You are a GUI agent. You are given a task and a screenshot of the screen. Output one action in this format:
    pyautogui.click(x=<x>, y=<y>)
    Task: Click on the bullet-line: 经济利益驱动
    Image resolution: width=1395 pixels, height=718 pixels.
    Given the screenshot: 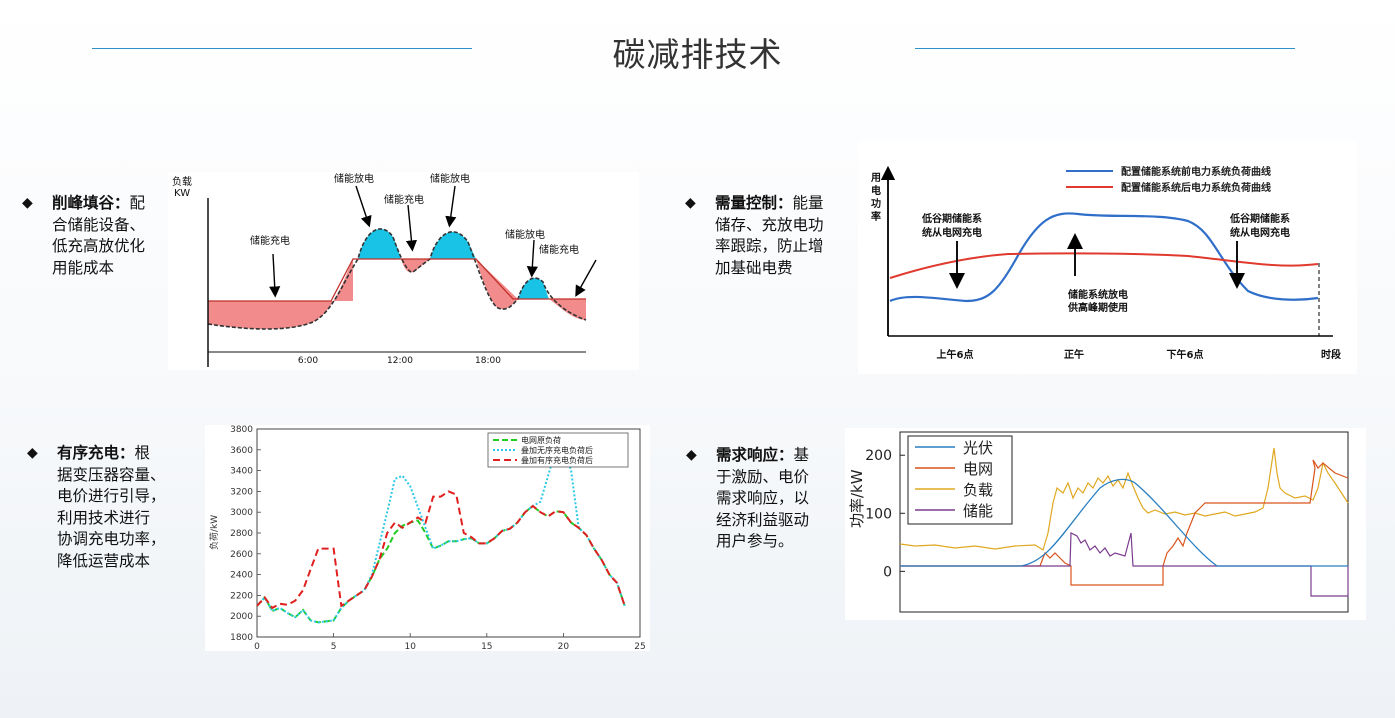 What is the action you would take?
    pyautogui.click(x=763, y=519)
    